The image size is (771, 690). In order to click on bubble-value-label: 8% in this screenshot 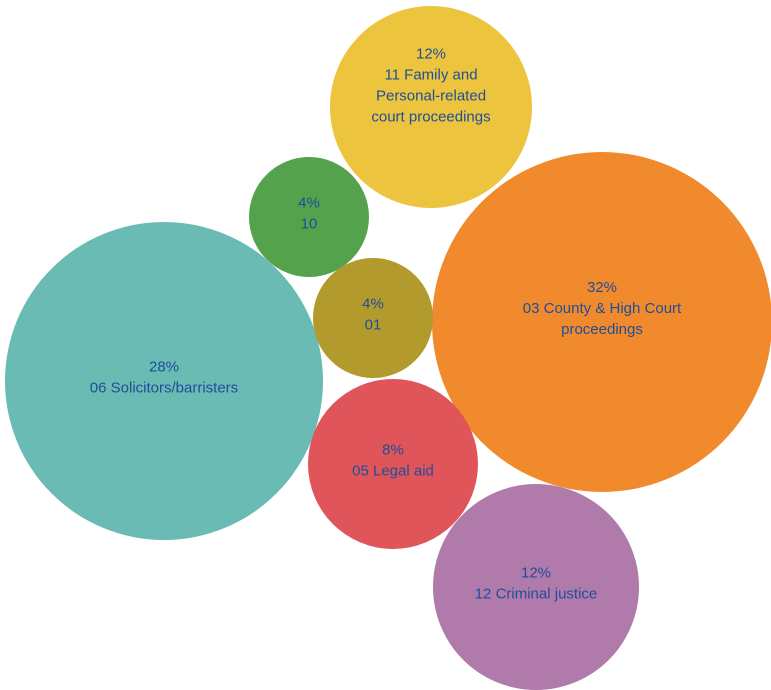, I will do `click(393, 450)`.